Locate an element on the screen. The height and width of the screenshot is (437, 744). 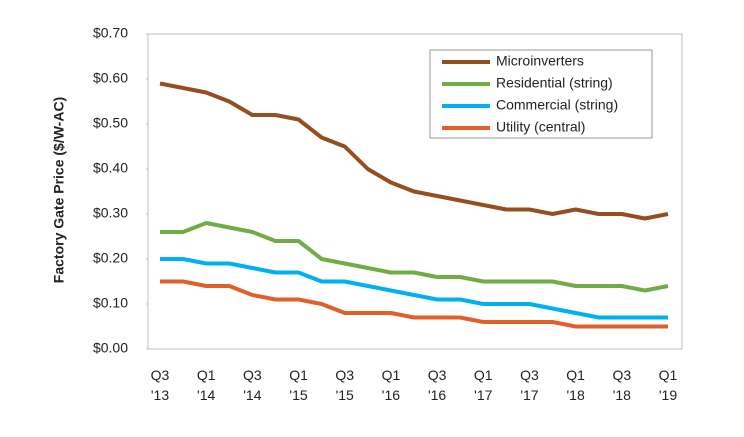
y-axis-title: Factory Gate Price ($/W-AC) is located at coordinates (59, 190).